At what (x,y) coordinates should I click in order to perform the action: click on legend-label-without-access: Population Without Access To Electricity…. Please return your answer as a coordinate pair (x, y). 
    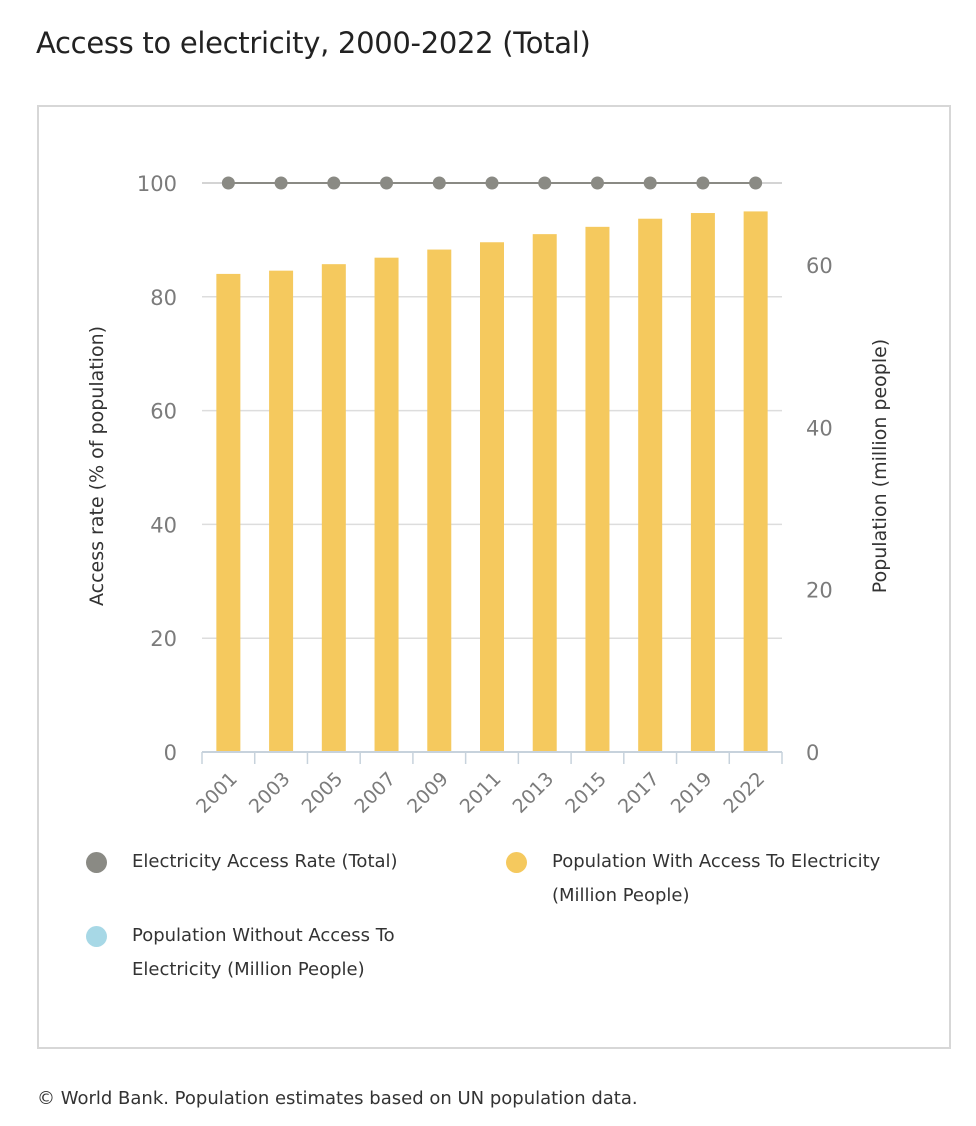
    Looking at the image, I should click on (263, 952).